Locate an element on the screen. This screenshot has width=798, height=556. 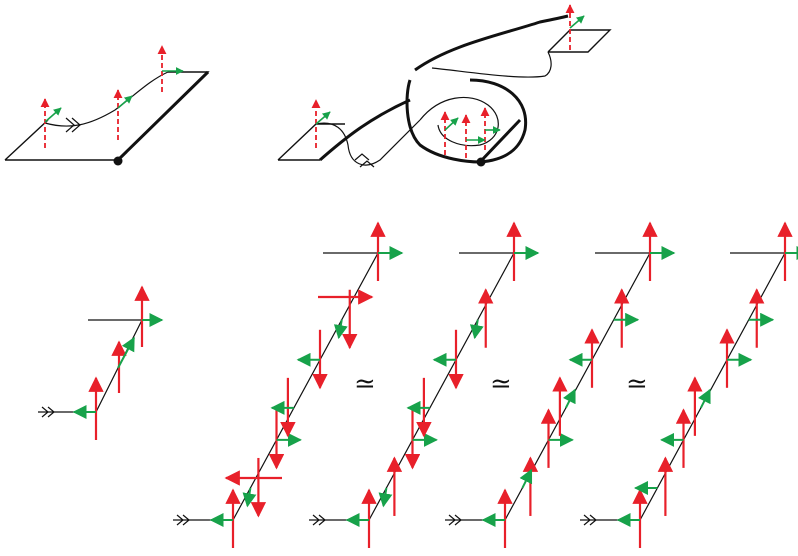
equivalence-symbol-1: ≃ is located at coordinates (365, 384).